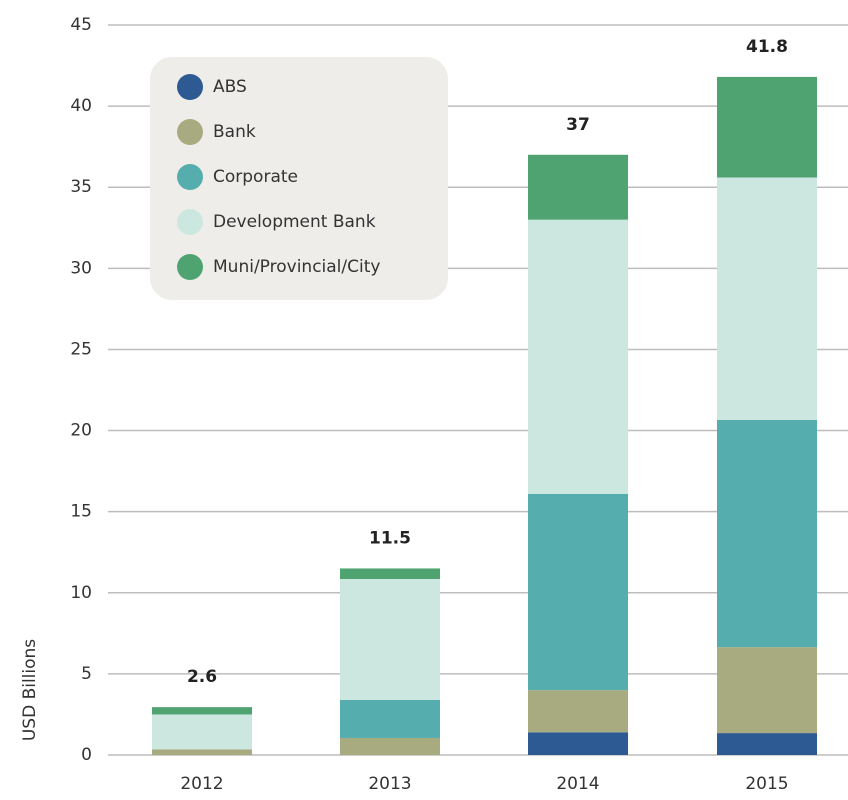 The height and width of the screenshot is (800, 848). I want to click on y-axis-label: USD Billions, so click(30, 690).